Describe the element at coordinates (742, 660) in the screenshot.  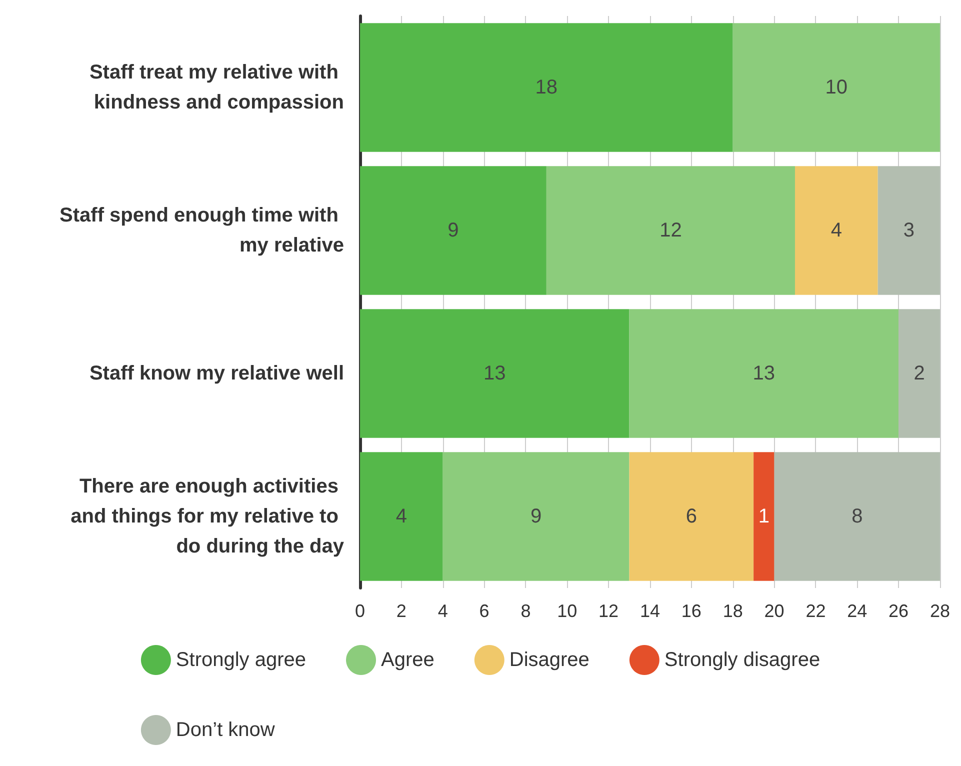
I see `legend-label: Strongly disagree` at that location.